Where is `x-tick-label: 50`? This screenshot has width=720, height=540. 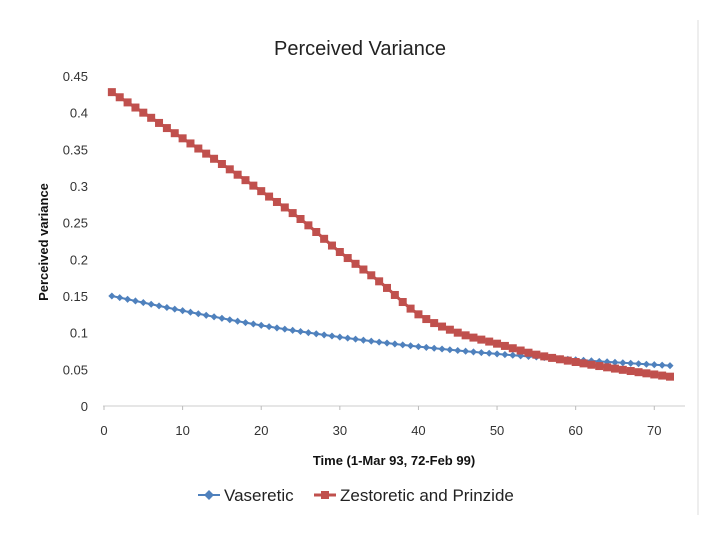
x-tick-label: 50 is located at coordinates (497, 430).